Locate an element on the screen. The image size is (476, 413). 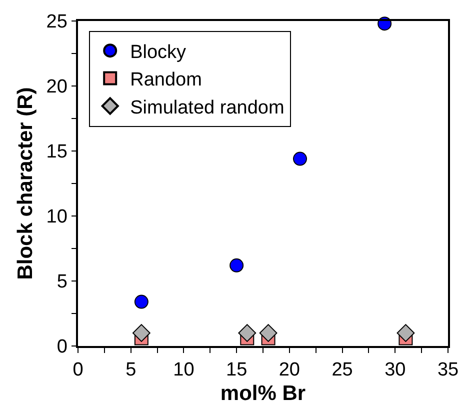
x-tick-label: 5 is located at coordinates (131, 370).